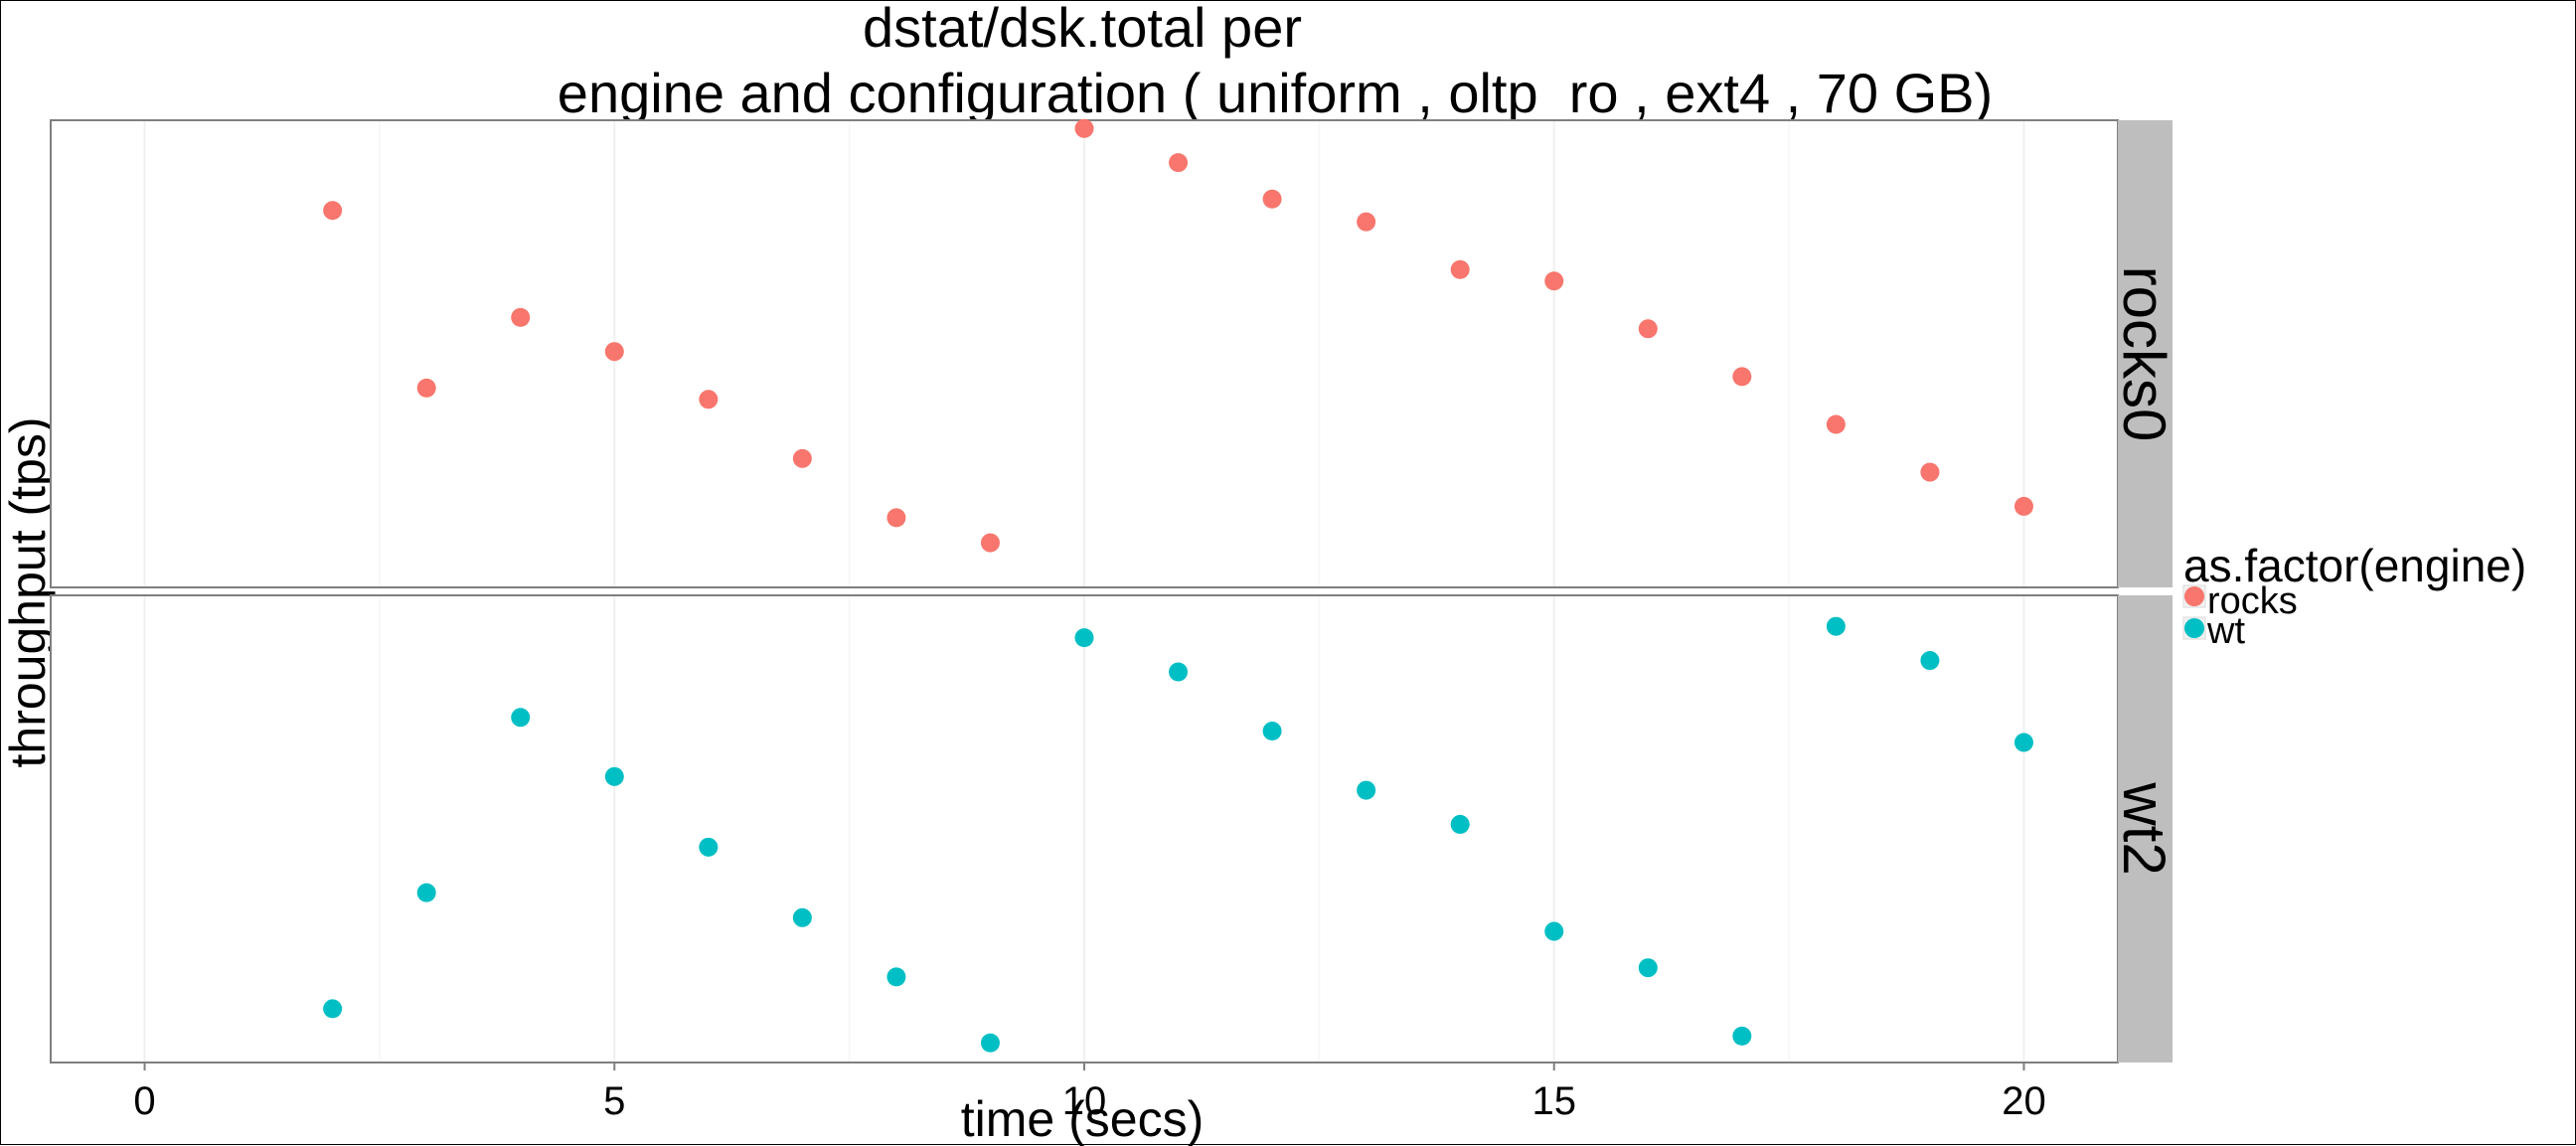 The height and width of the screenshot is (1146, 2576). Describe the element at coordinates (2354, 565) in the screenshot. I see `legend-title: as.factor(engine)` at that location.